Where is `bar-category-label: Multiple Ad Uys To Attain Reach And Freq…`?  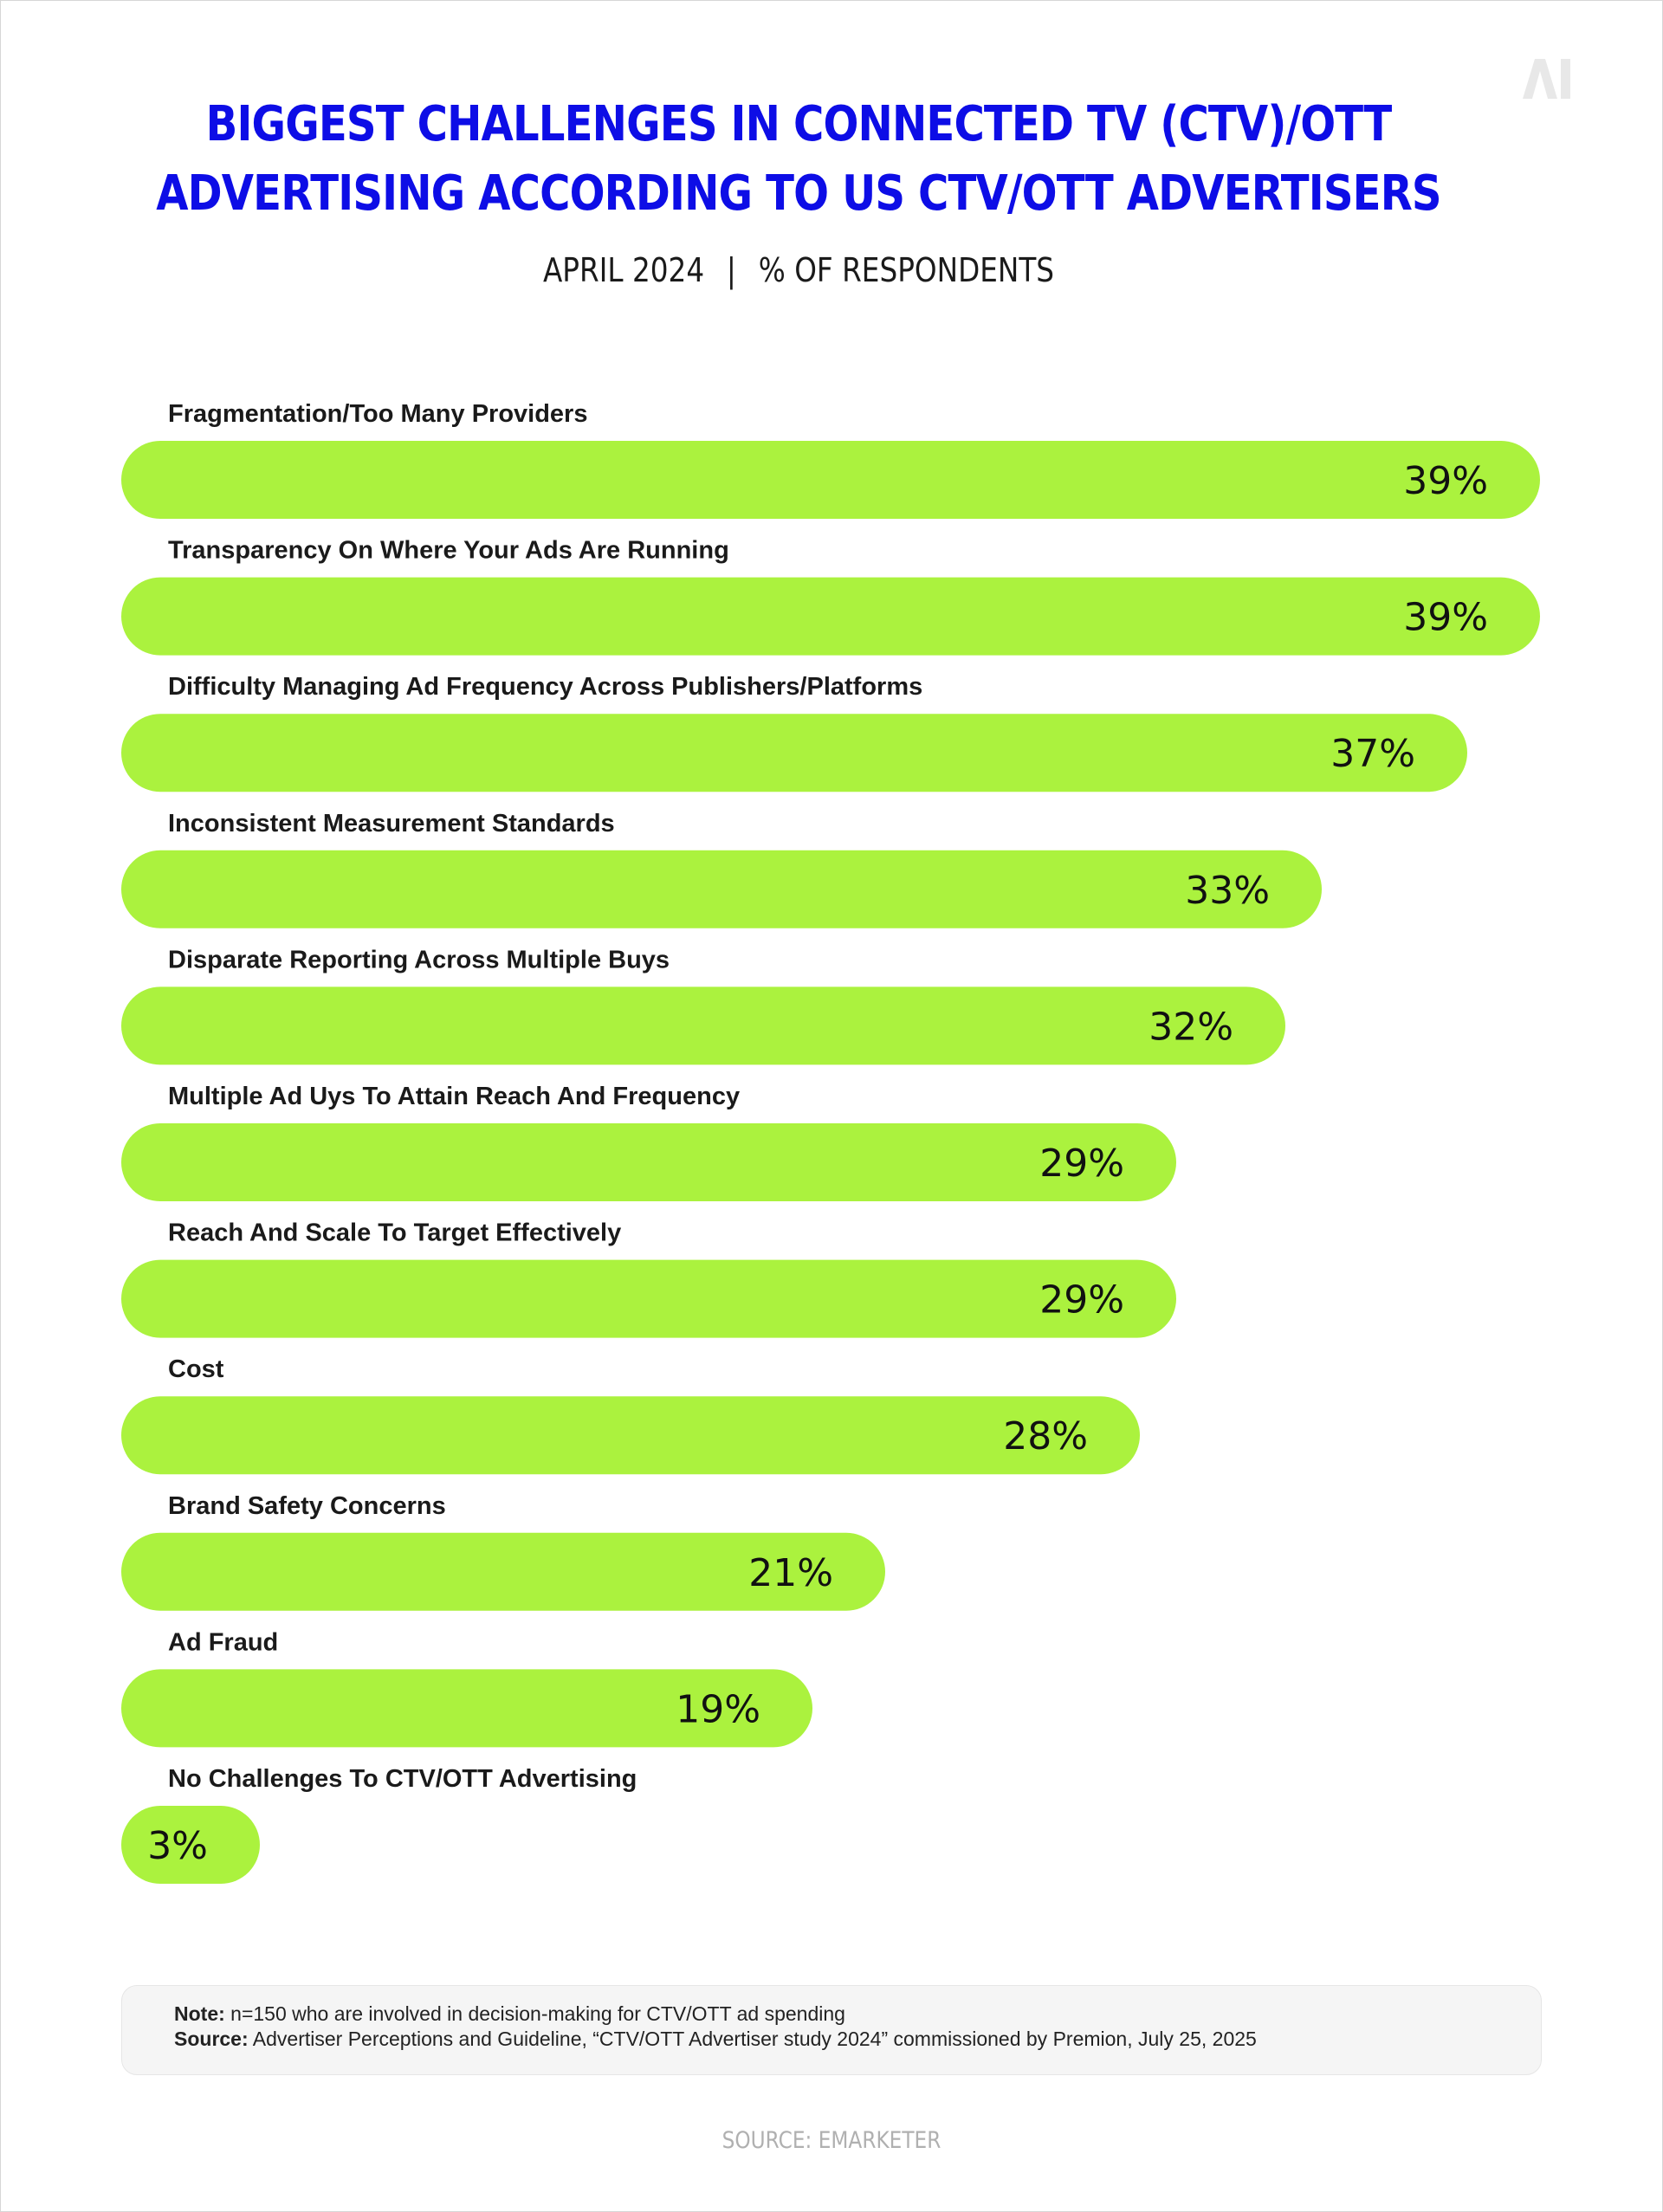
bar-category-label: Multiple Ad Uys To Attain Reach And Freq… is located at coordinates (454, 1096).